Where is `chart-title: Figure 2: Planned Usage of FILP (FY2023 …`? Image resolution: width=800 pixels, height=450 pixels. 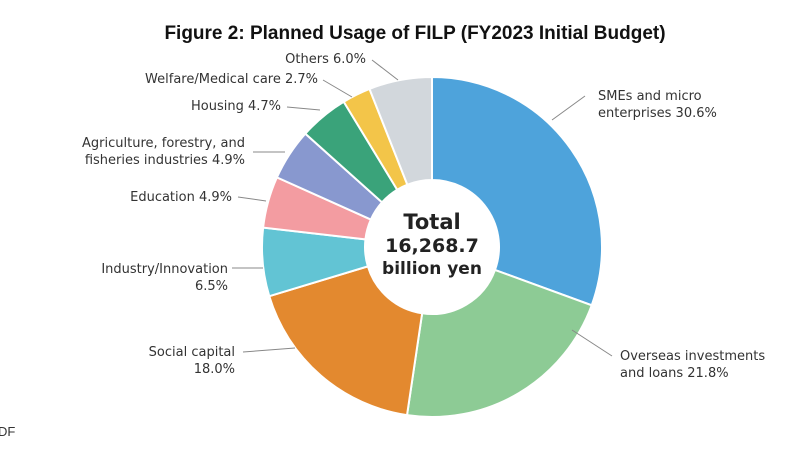 chart-title: Figure 2: Planned Usage of FILP (FY2023 … is located at coordinates (415, 33).